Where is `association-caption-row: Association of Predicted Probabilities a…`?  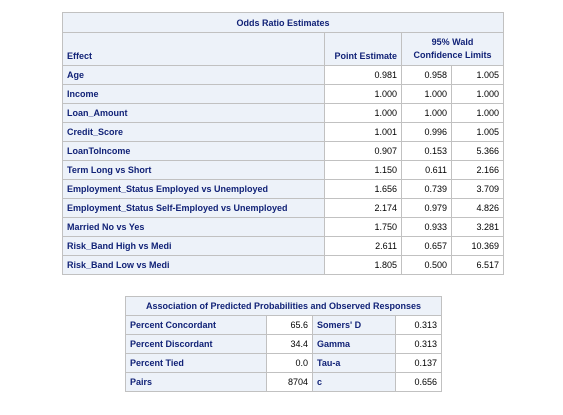 association-caption-row: Association of Predicted Probabilities a… is located at coordinates (283, 306).